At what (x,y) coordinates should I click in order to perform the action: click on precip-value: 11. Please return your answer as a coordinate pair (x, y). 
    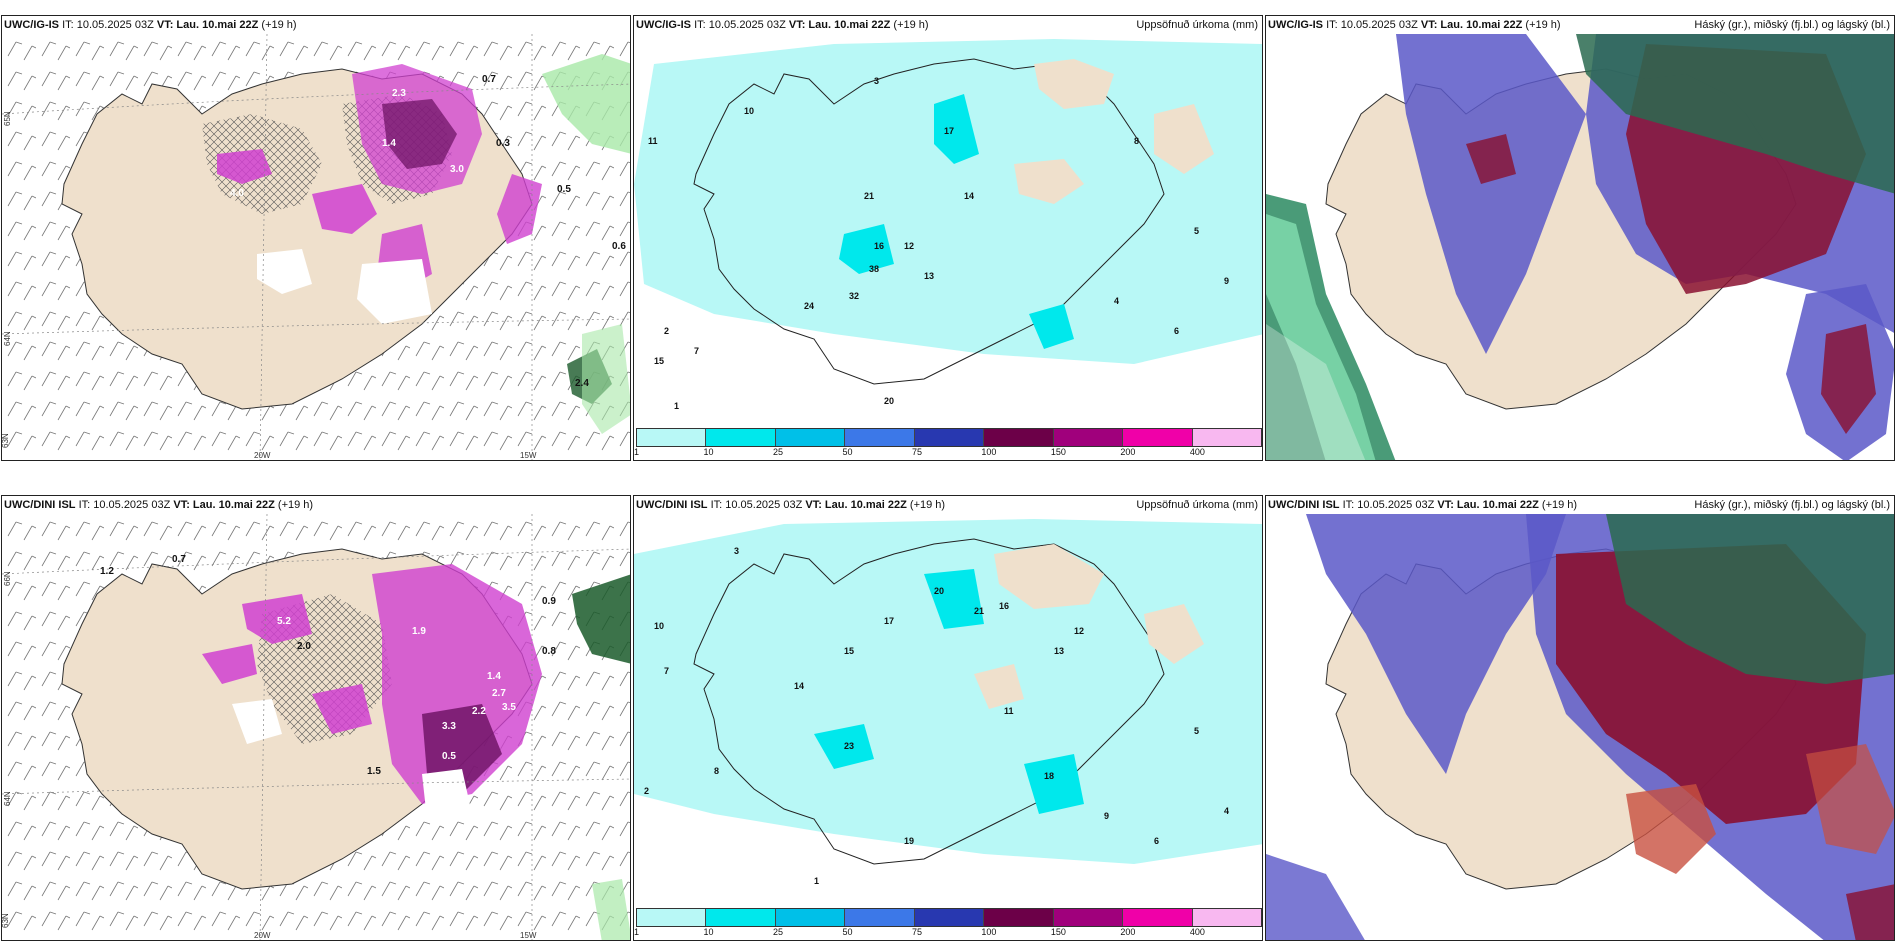
    Looking at the image, I should click on (1009, 711).